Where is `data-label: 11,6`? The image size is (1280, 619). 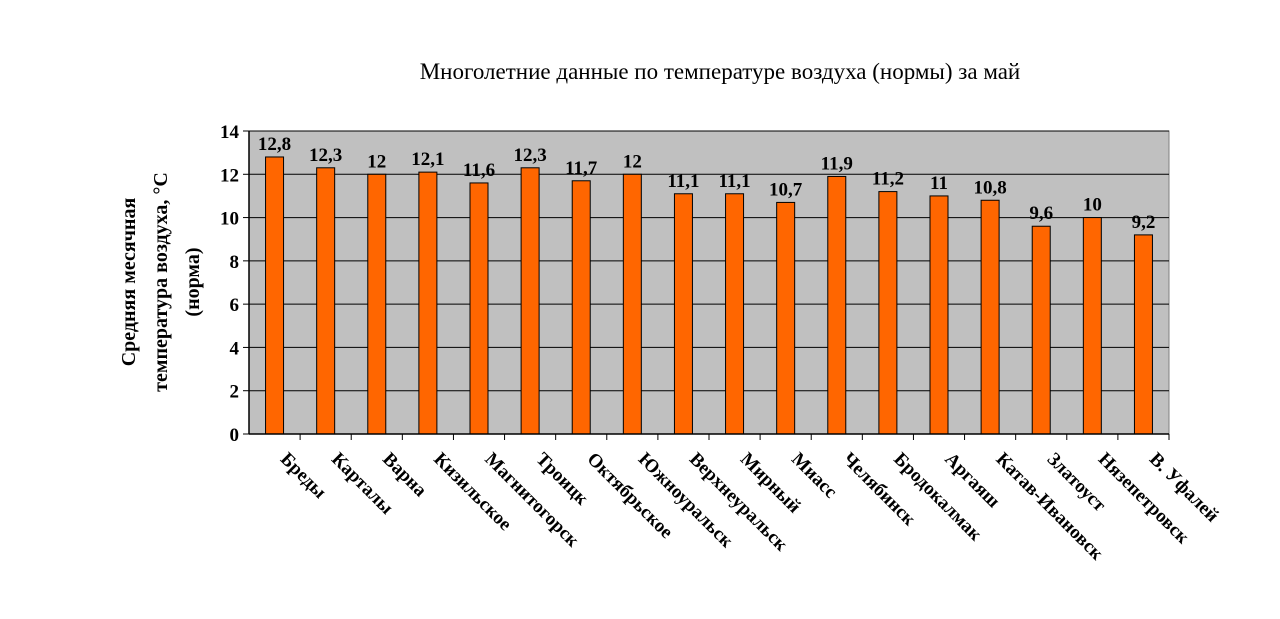
data-label: 11,6 is located at coordinates (479, 170).